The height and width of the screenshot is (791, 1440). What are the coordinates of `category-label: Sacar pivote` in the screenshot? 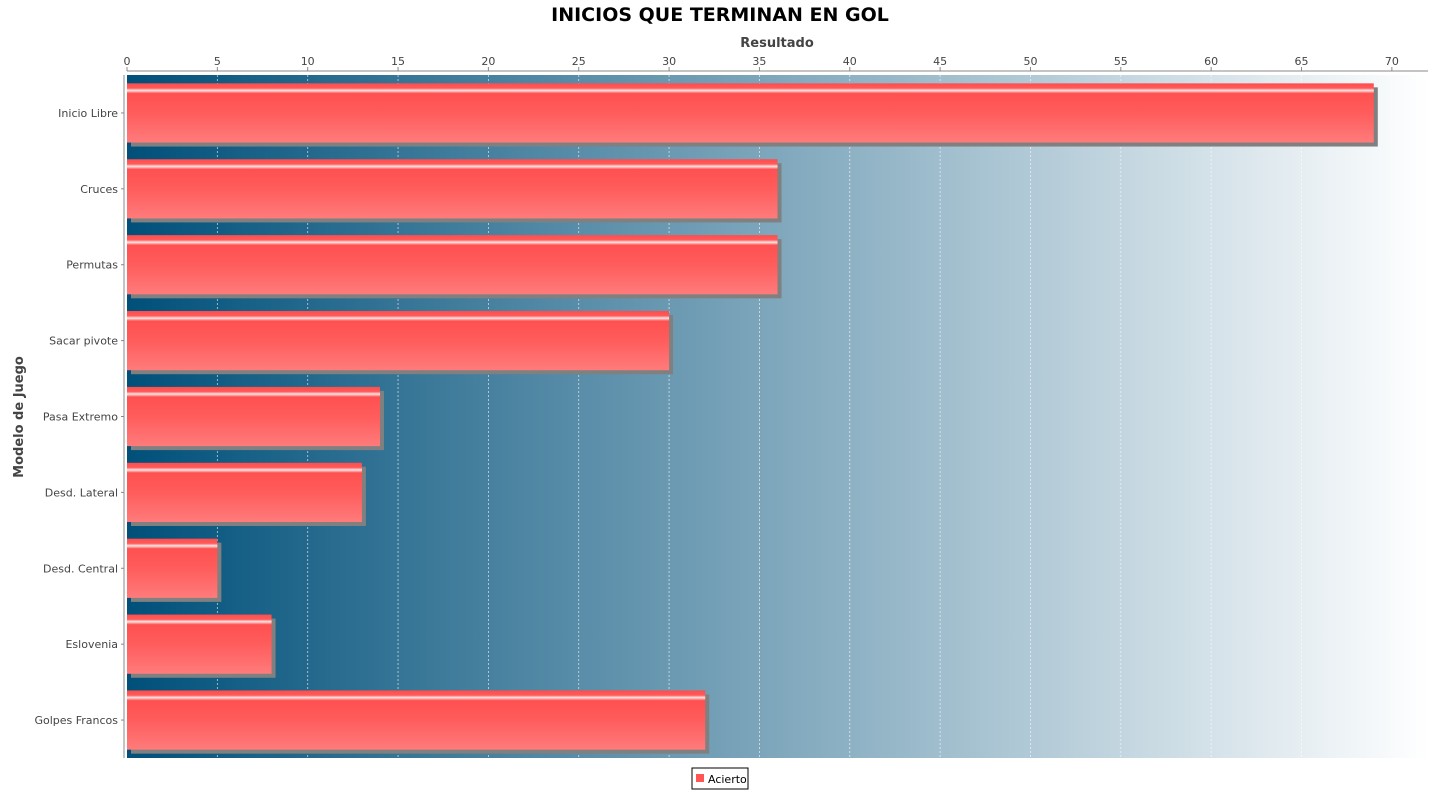 It's located at (83, 341).